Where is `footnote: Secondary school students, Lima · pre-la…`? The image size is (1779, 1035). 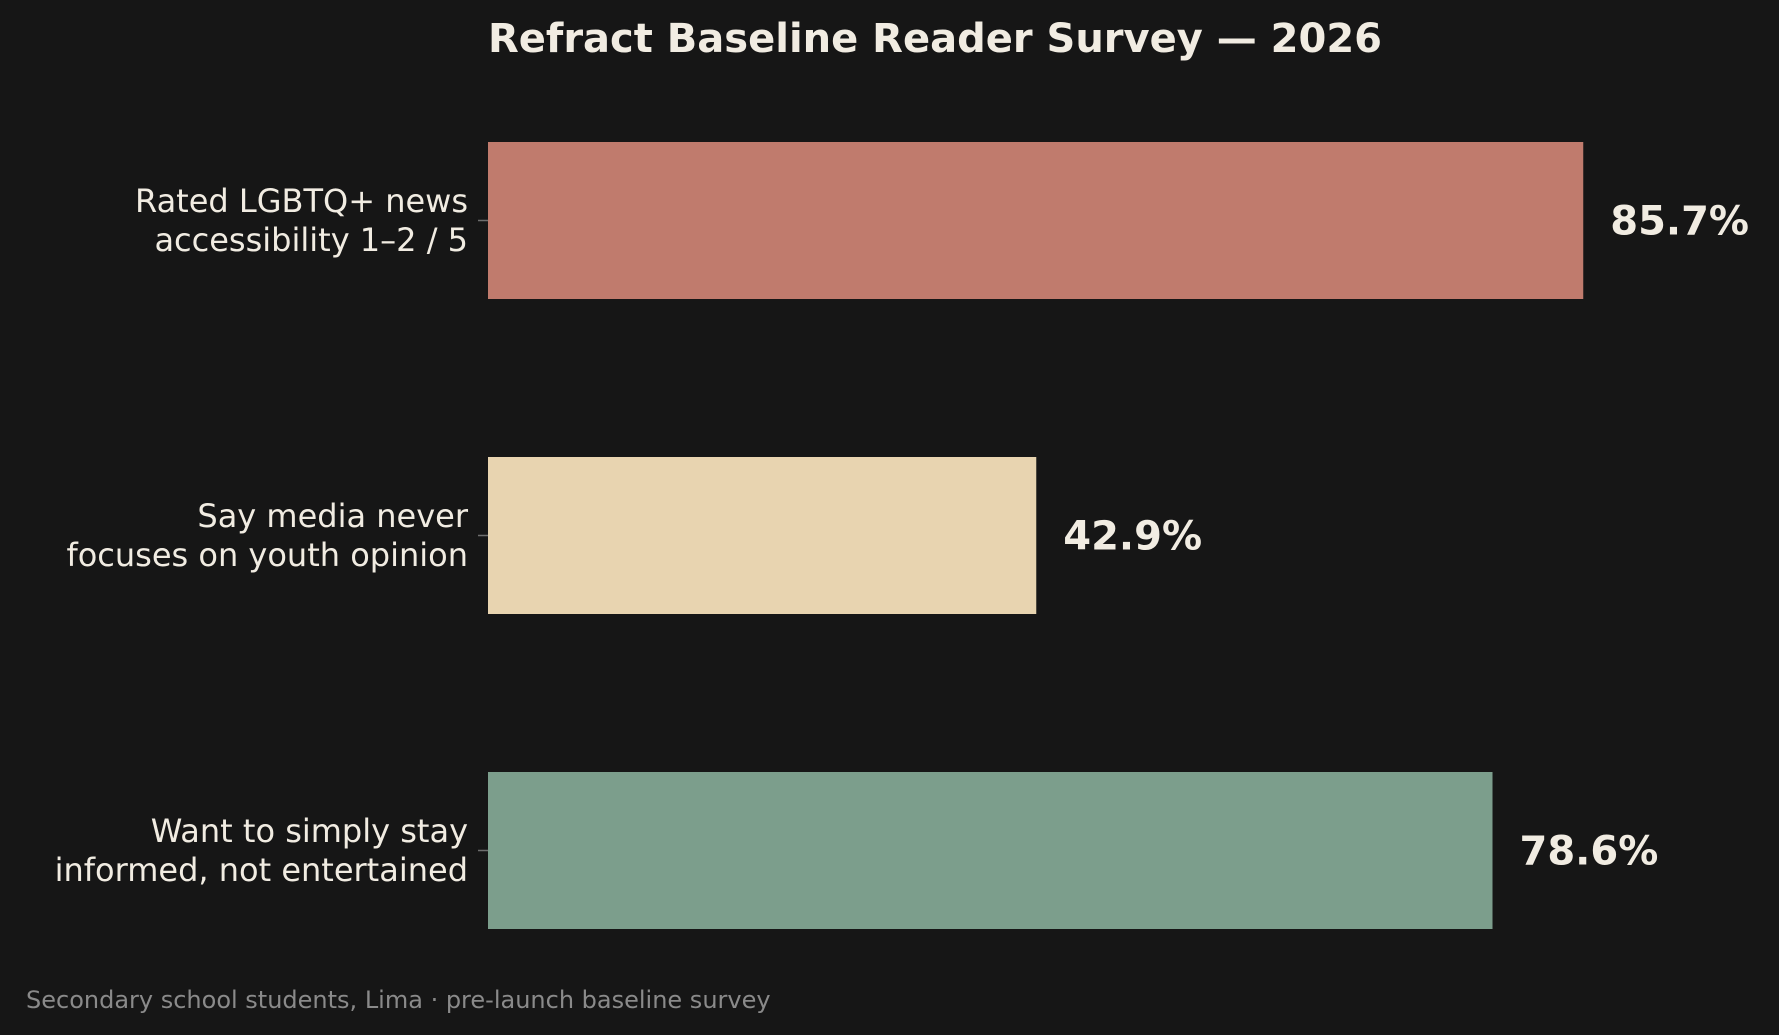
footnote: Secondary school students, Lima · pre-la… is located at coordinates (398, 1000).